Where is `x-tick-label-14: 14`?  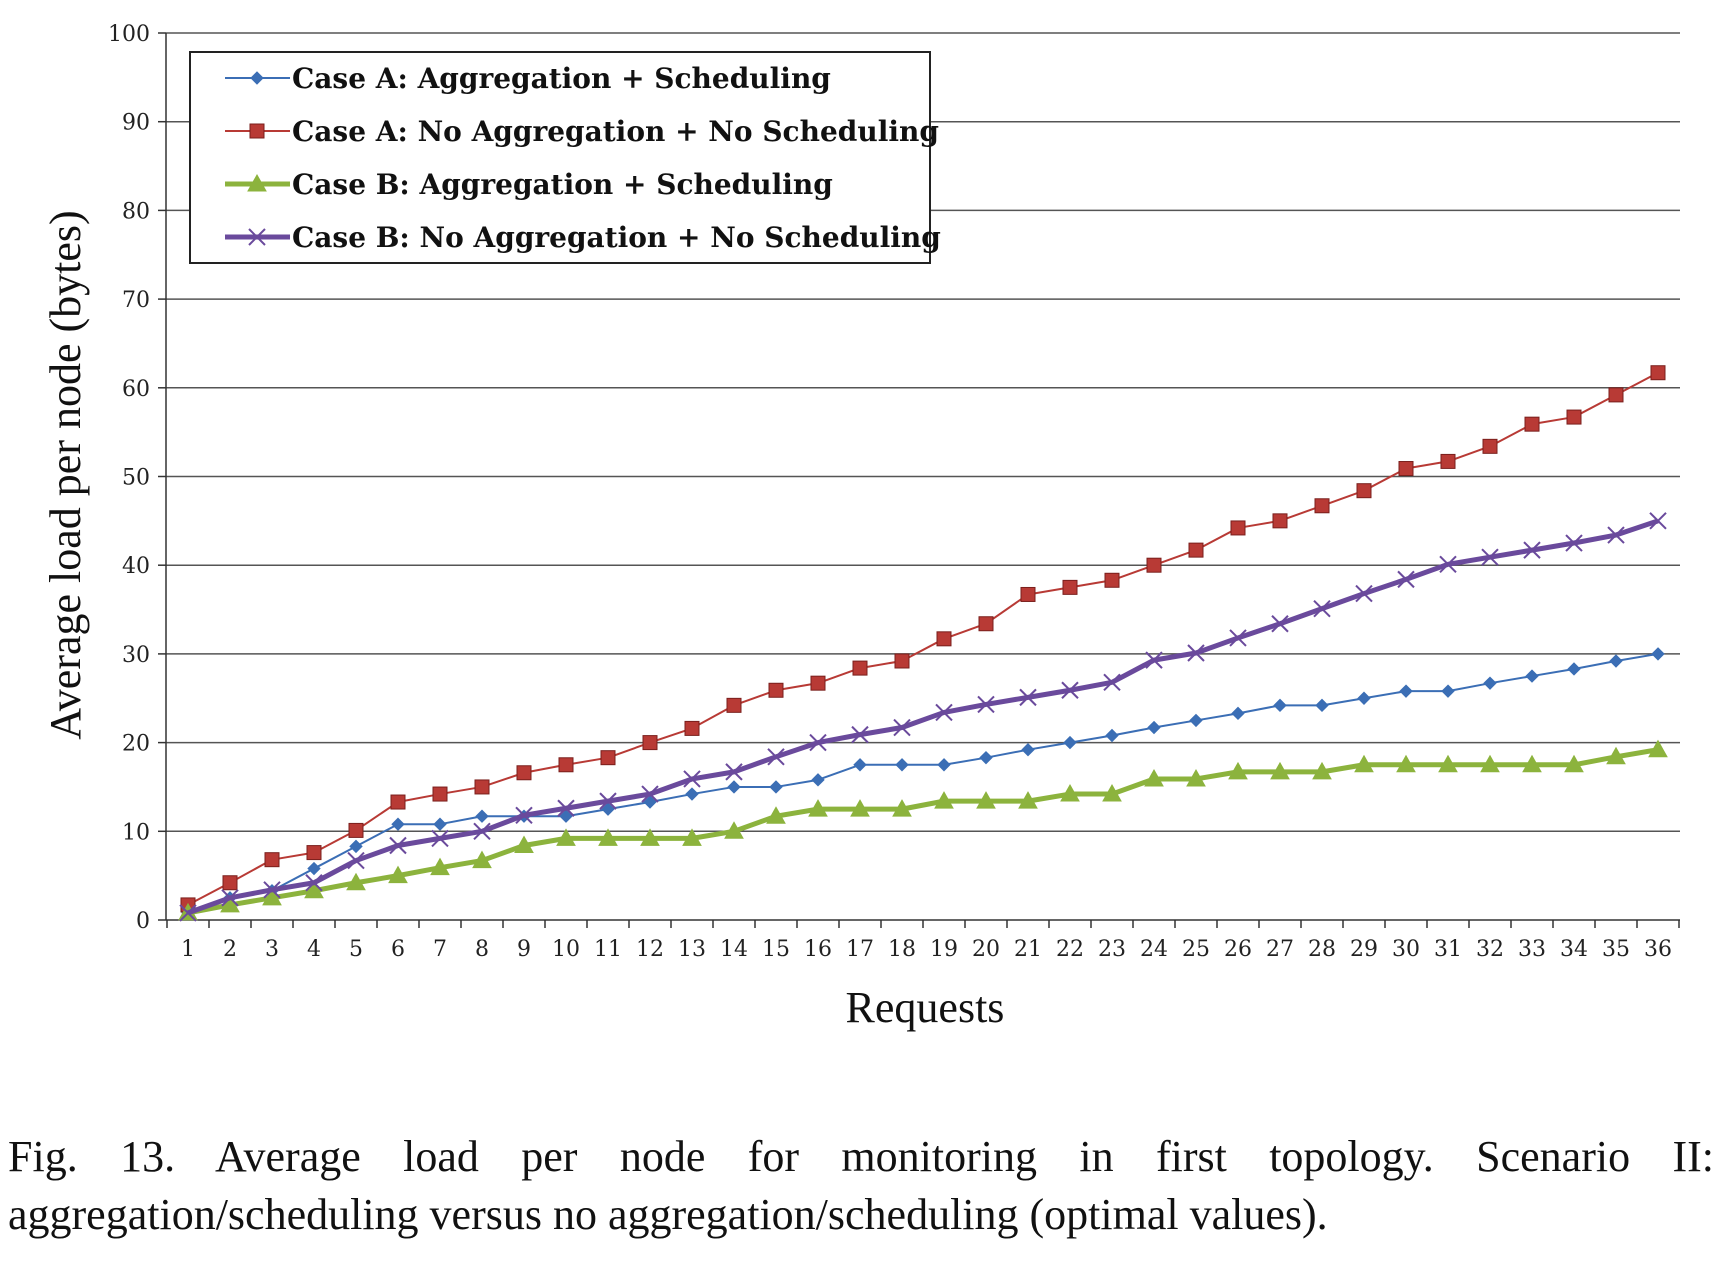
x-tick-label-14: 14 is located at coordinates (734, 949).